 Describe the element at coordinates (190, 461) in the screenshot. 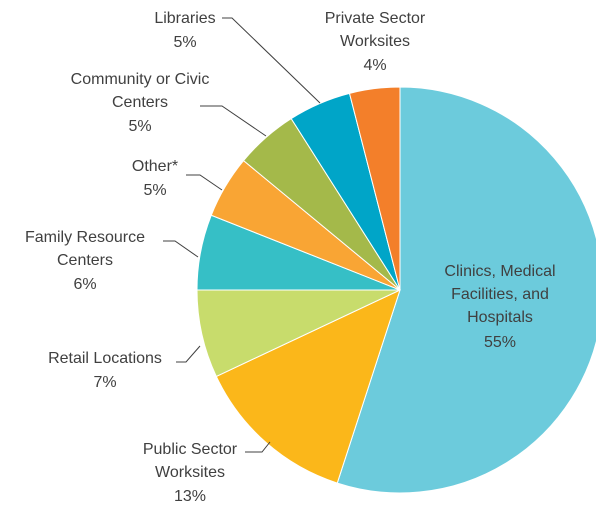

I see `slice-label: Public Sector Worksites` at that location.